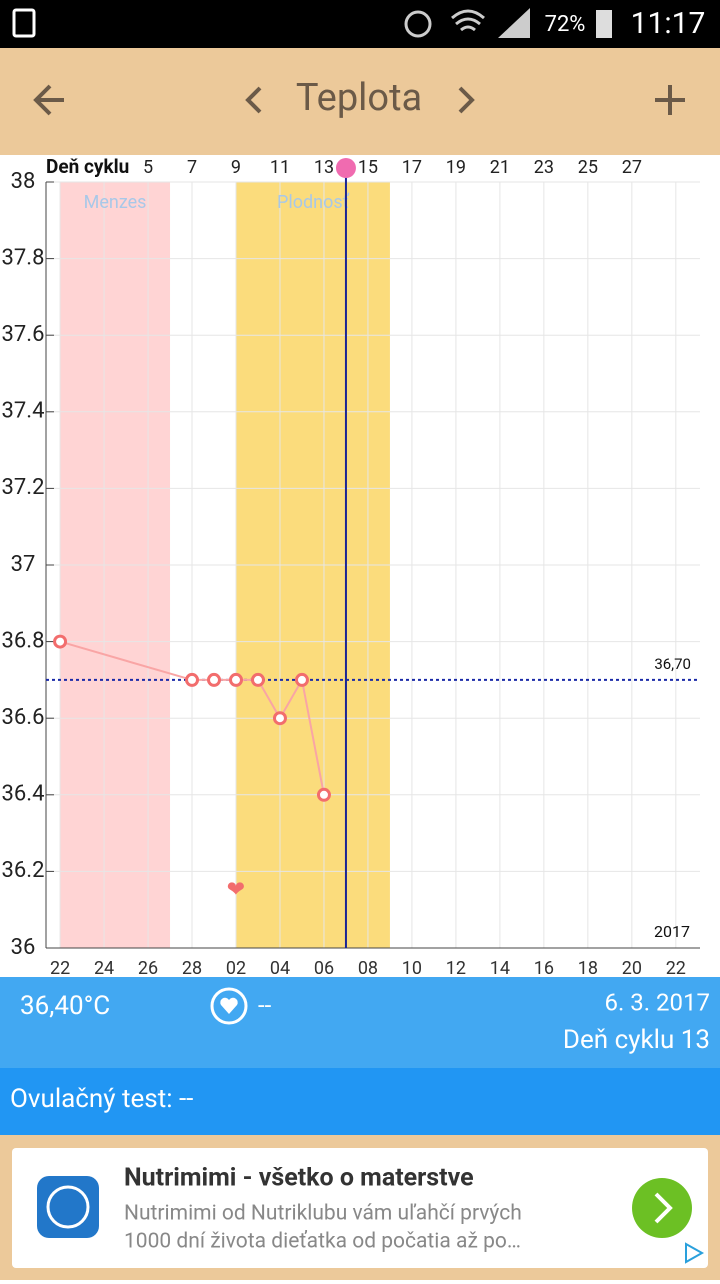  What do you see at coordinates (23, 411) in the screenshot?
I see `y-tick-label: 37.4` at bounding box center [23, 411].